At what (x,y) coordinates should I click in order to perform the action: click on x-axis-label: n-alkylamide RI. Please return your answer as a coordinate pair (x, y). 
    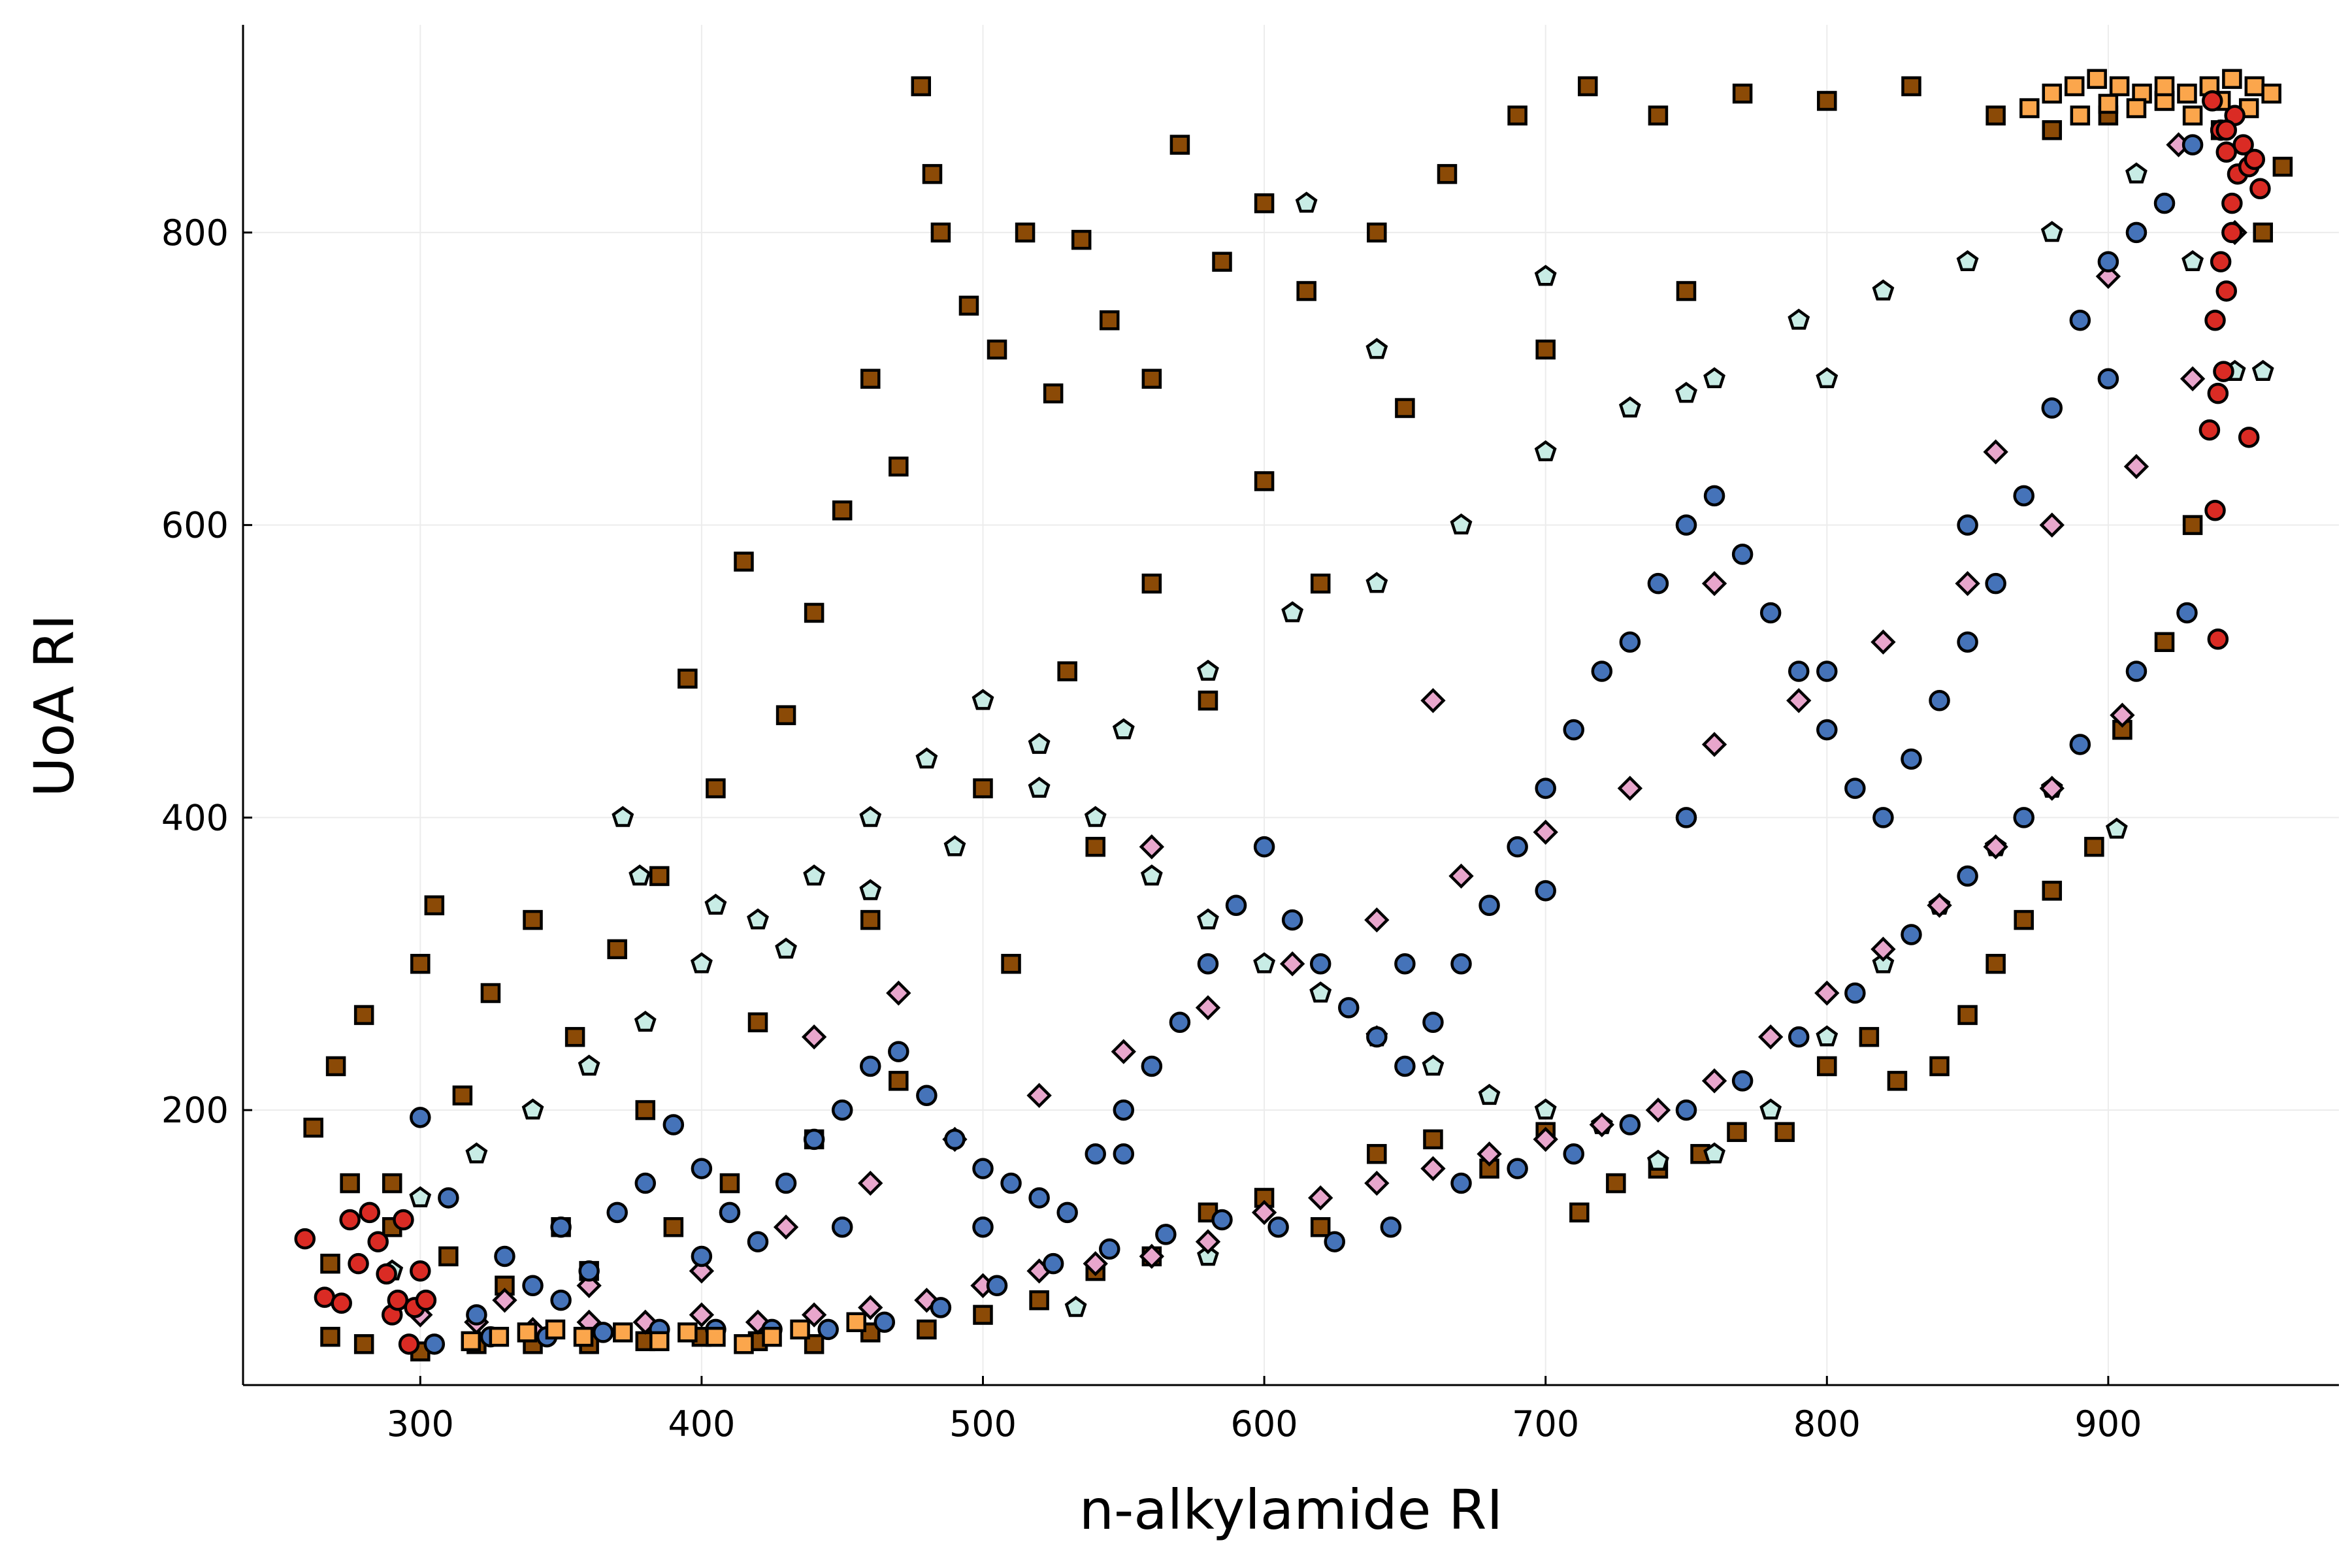
    Looking at the image, I should click on (1291, 1510).